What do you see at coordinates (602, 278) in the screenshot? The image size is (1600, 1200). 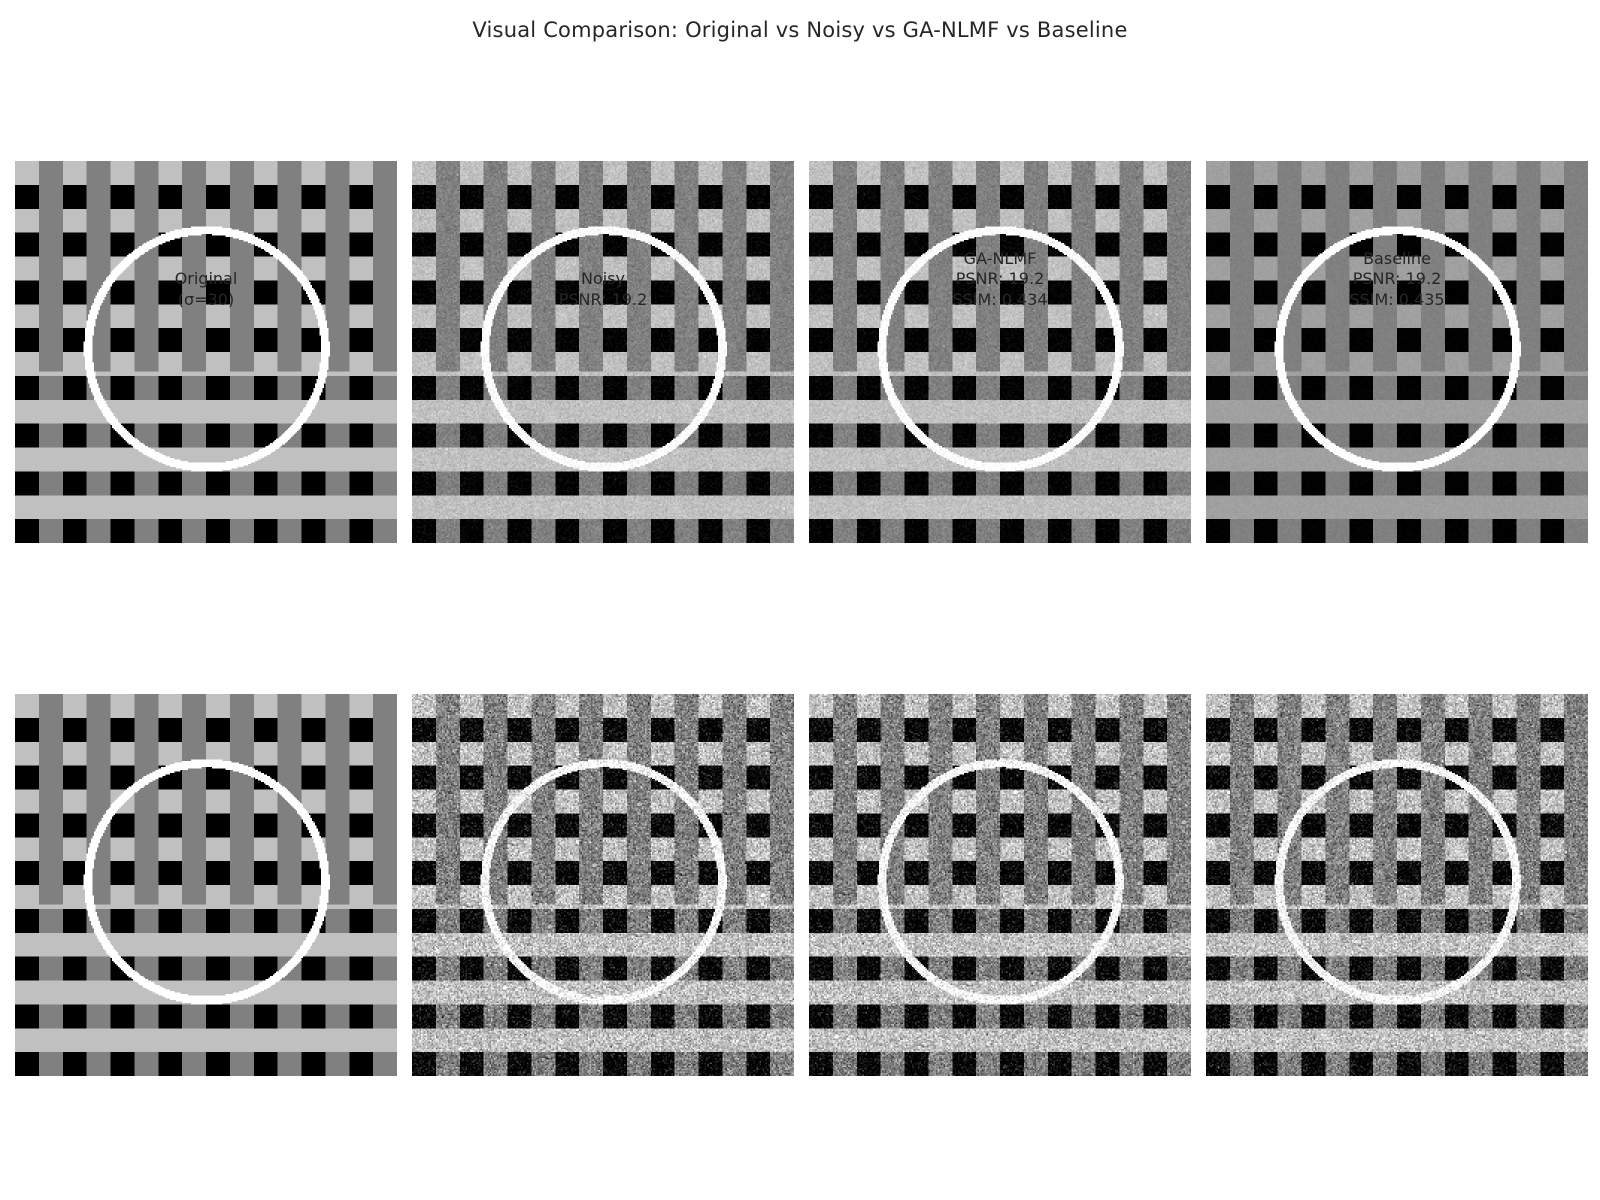 I see `panel-title-line: Noisy` at bounding box center [602, 278].